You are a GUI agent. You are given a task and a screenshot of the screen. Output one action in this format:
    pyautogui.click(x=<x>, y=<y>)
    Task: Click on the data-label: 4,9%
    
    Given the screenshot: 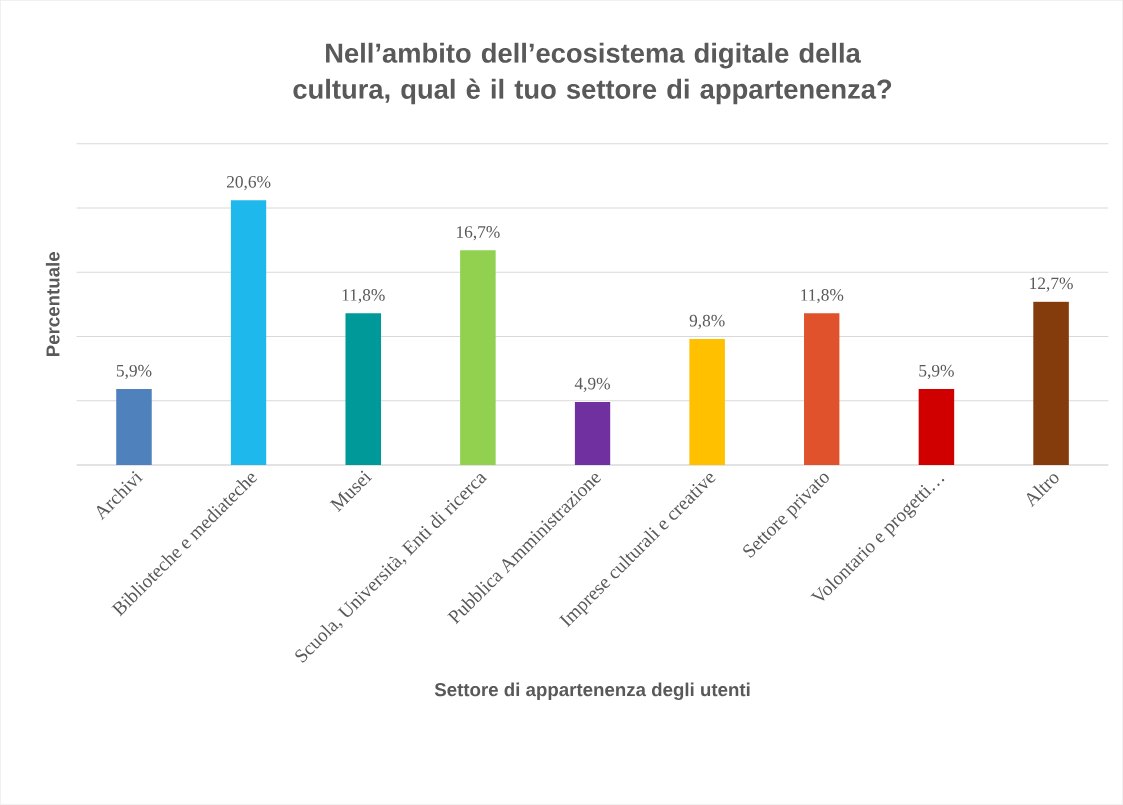 What is the action you would take?
    pyautogui.click(x=592, y=385)
    